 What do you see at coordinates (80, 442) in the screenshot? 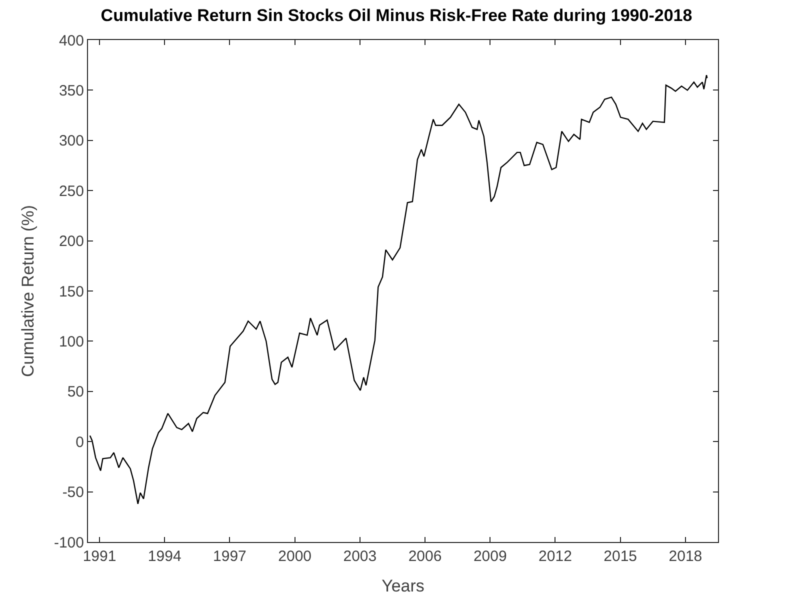
I see `y-tick-label: 0` at bounding box center [80, 442].